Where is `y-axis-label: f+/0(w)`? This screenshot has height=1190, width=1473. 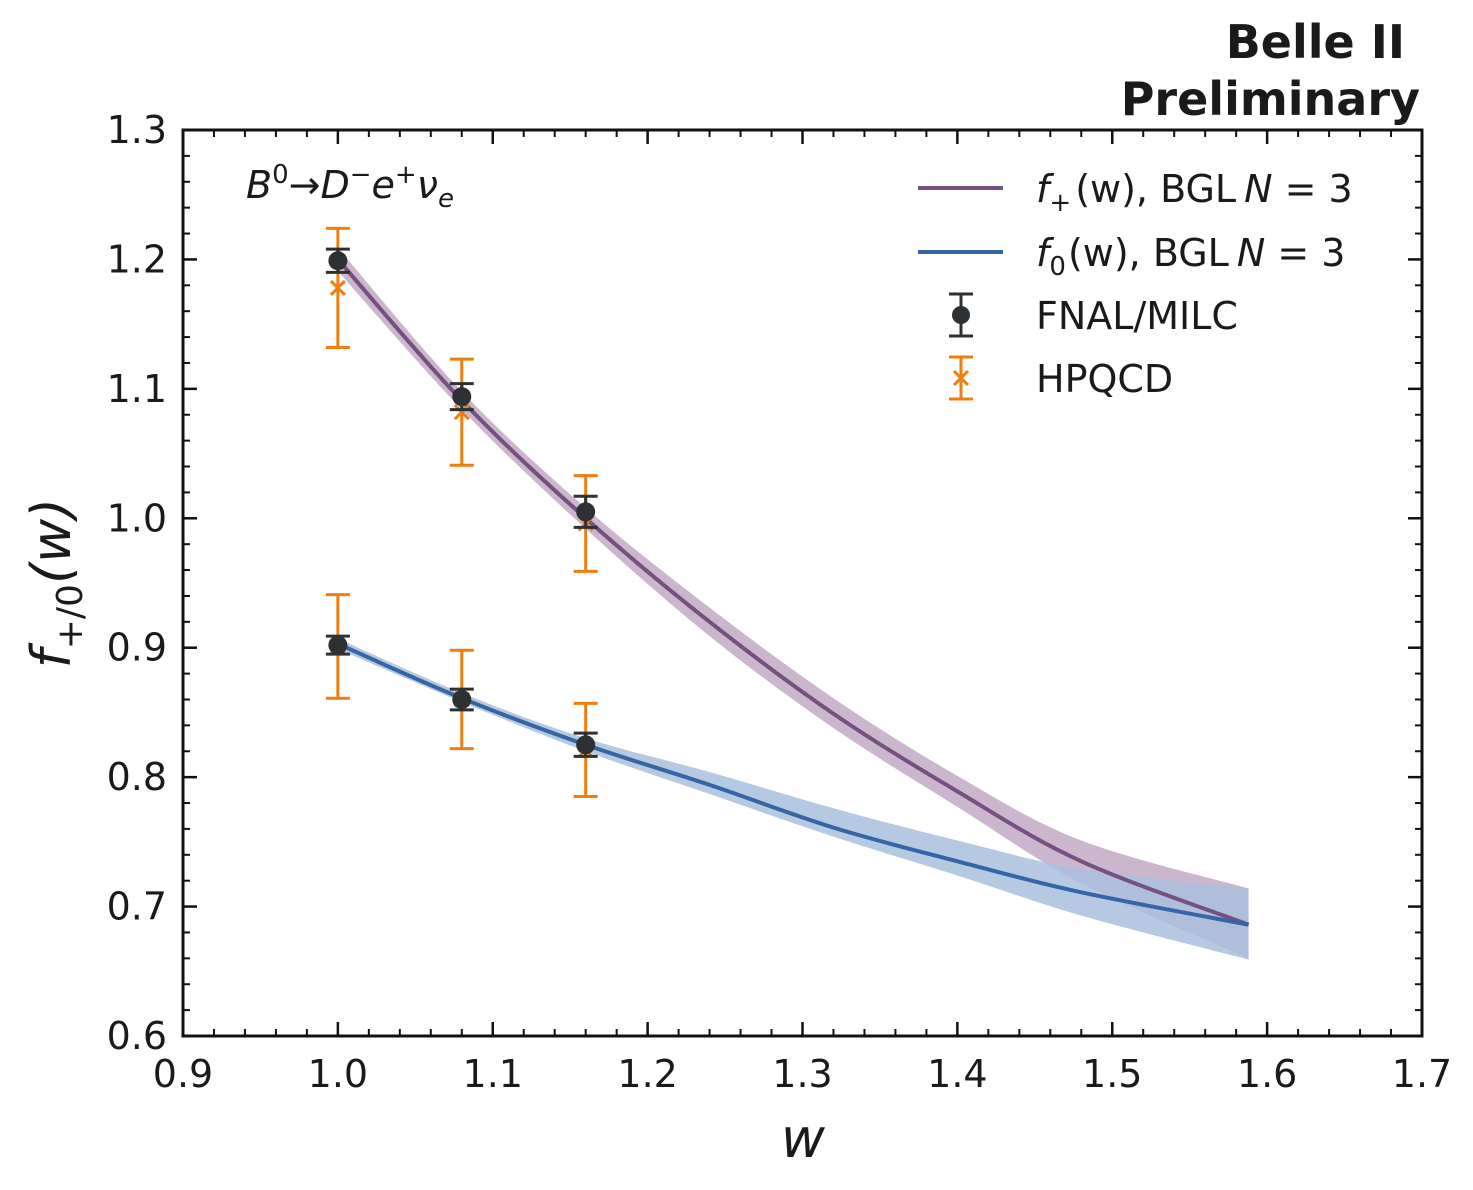 y-axis-label: f+/0(w) is located at coordinates (55, 583).